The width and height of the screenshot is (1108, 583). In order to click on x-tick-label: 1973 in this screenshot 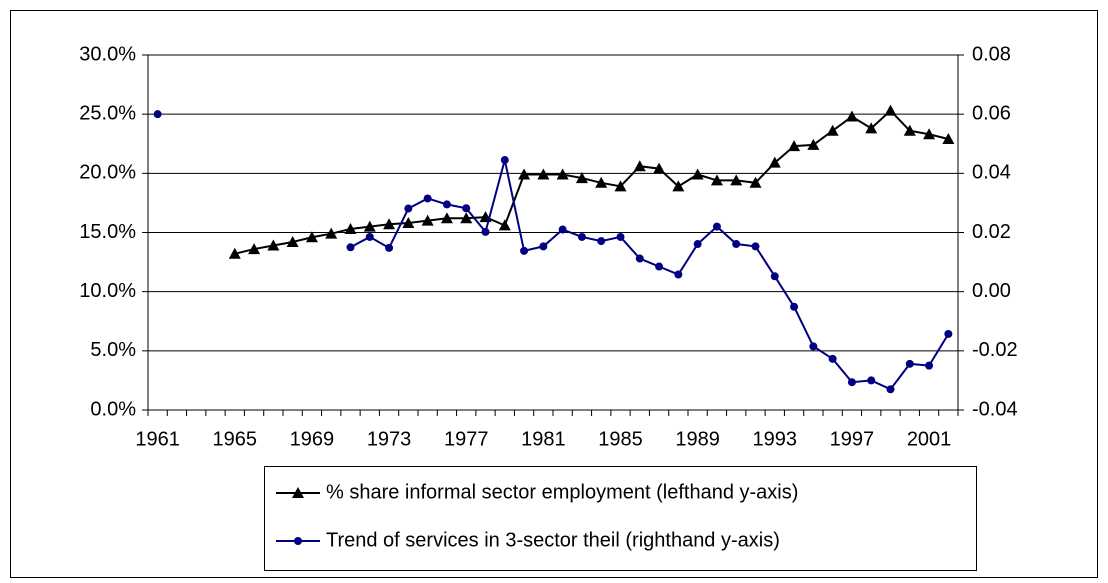, I will do `click(389, 439)`.